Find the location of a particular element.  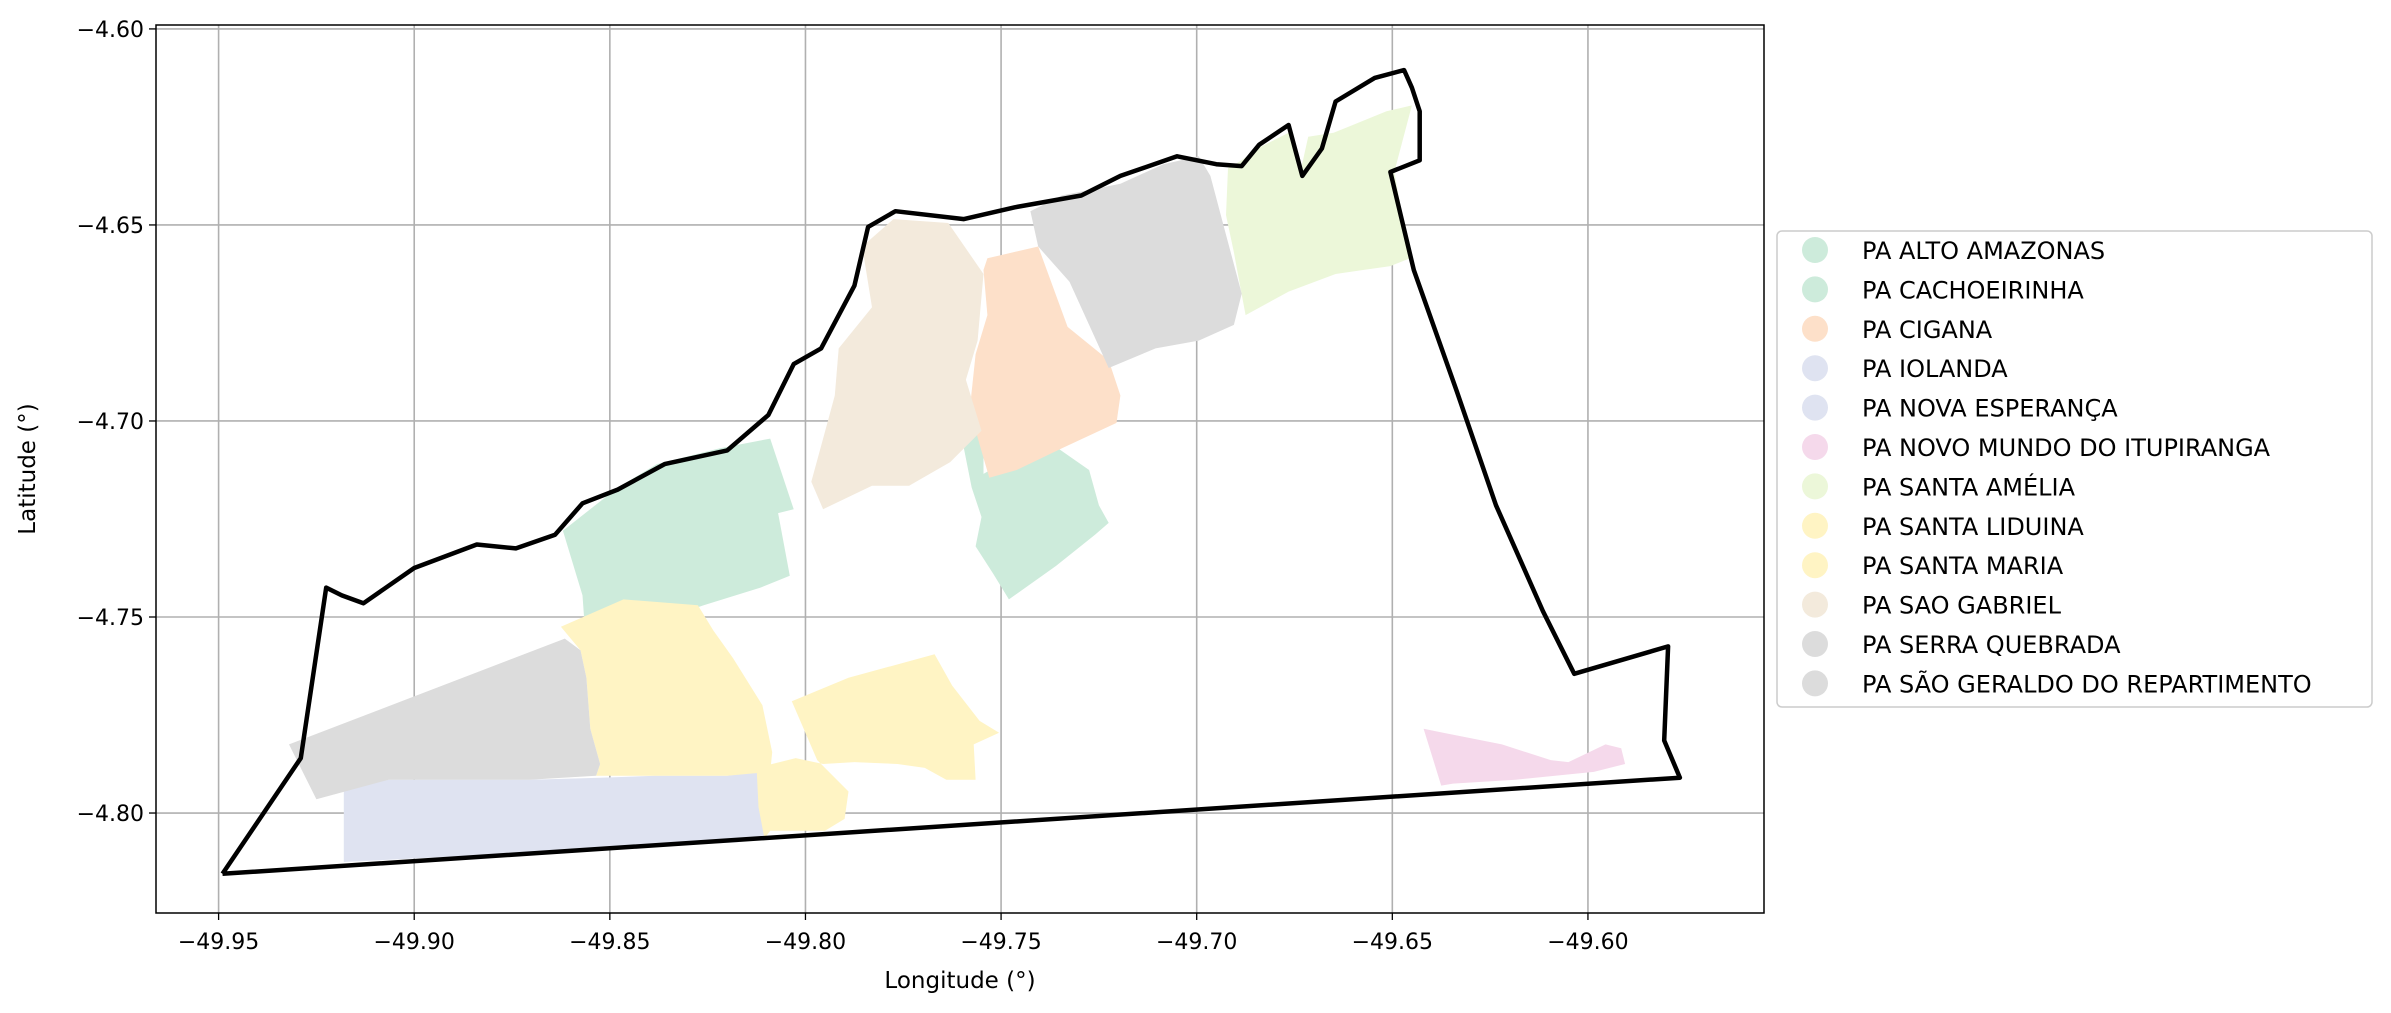

legend-marker-pa-santa-liduina is located at coordinates (1815, 525).